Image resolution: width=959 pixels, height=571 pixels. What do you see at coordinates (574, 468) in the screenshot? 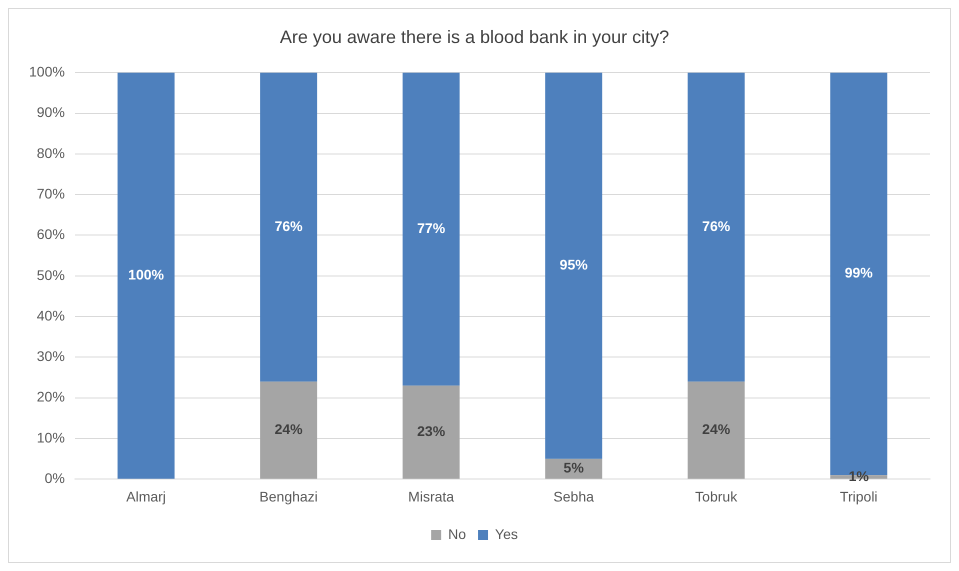
I see `data-label: 5%` at bounding box center [574, 468].